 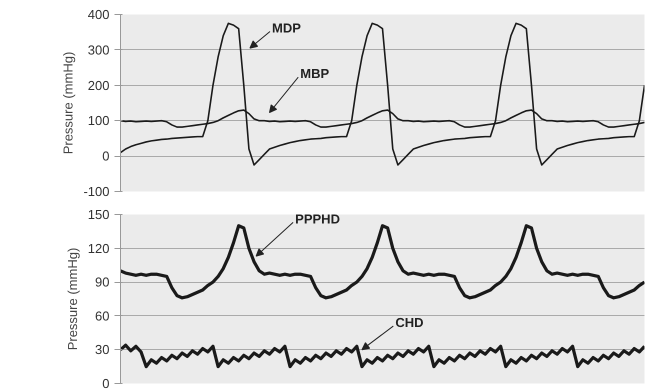 What do you see at coordinates (99, 248) in the screenshot?
I see `y-tick-label: 120` at bounding box center [99, 248].